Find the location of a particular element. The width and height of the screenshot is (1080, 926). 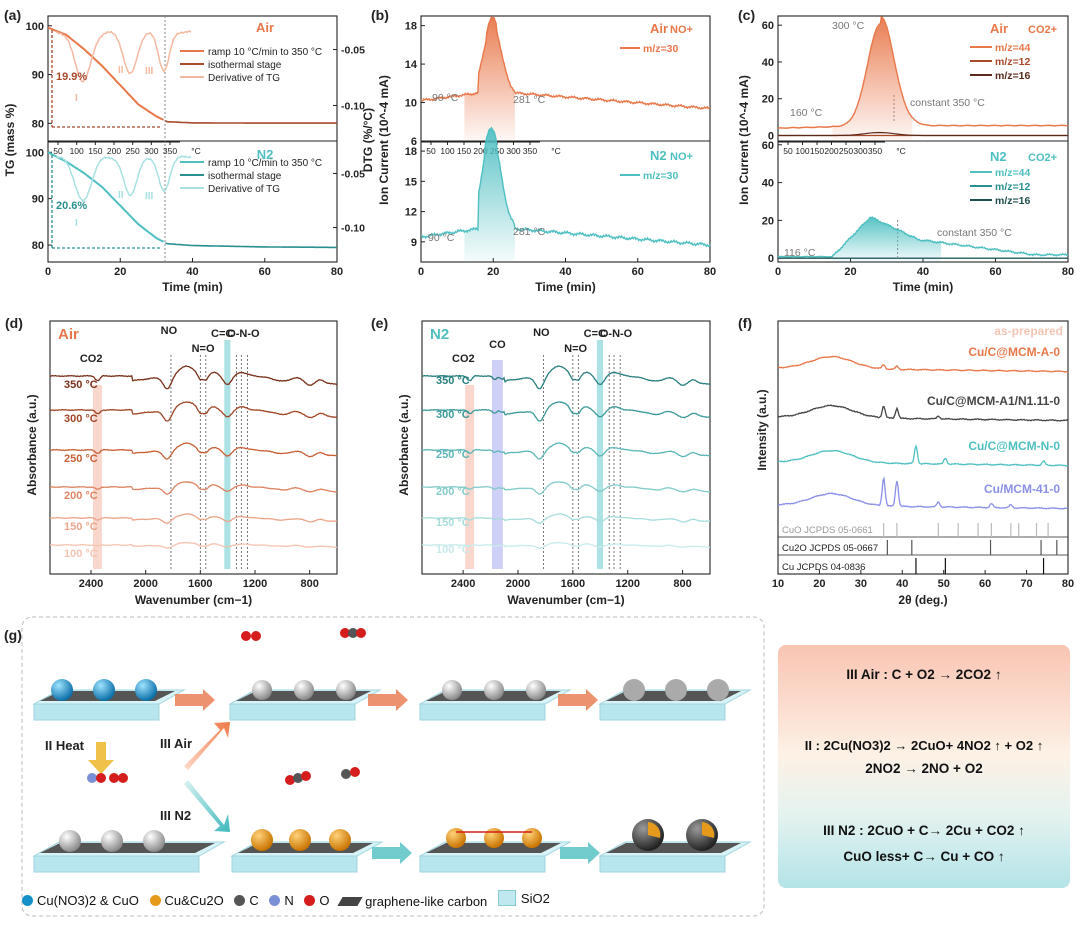

c-ttick-label: 250 is located at coordinates (846, 151).